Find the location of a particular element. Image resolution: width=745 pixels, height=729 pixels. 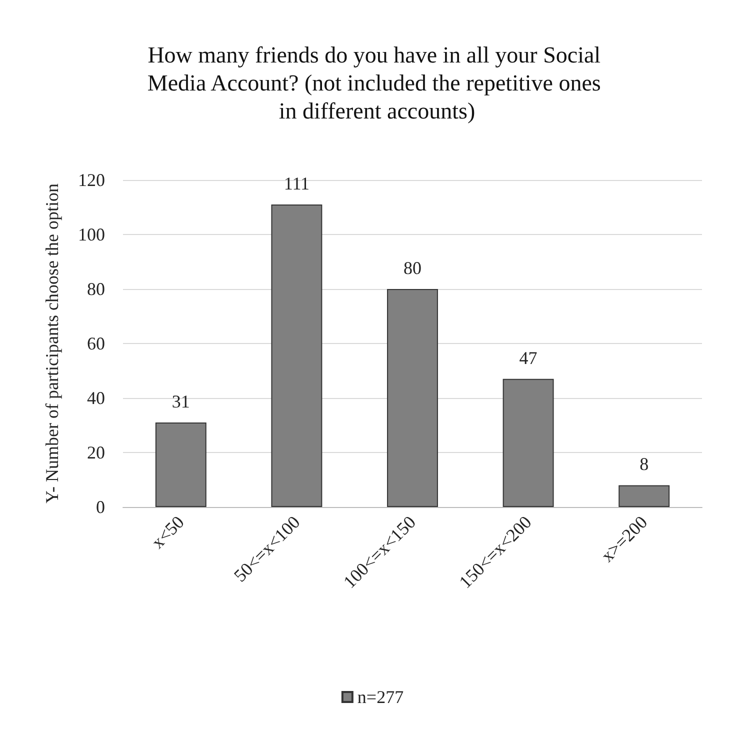

y-tick-label: 60 is located at coordinates (96, 344).